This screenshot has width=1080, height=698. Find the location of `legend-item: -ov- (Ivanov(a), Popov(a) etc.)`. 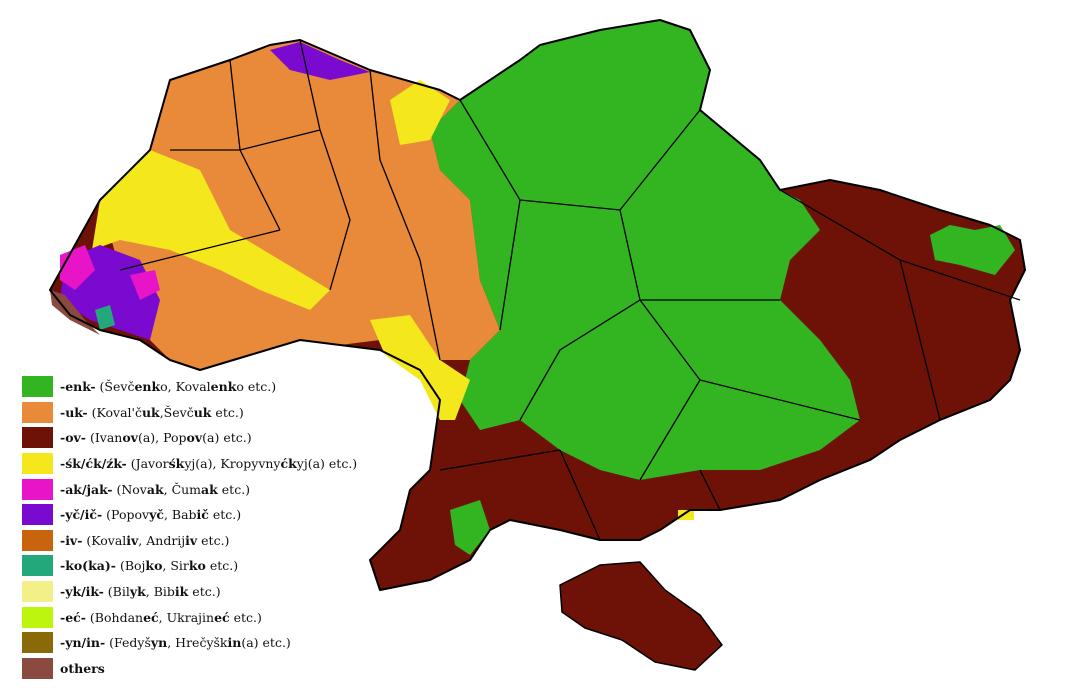

legend-item: -ov- (Ivanov(a), Popov(a) etc.) is located at coordinates (189, 438).